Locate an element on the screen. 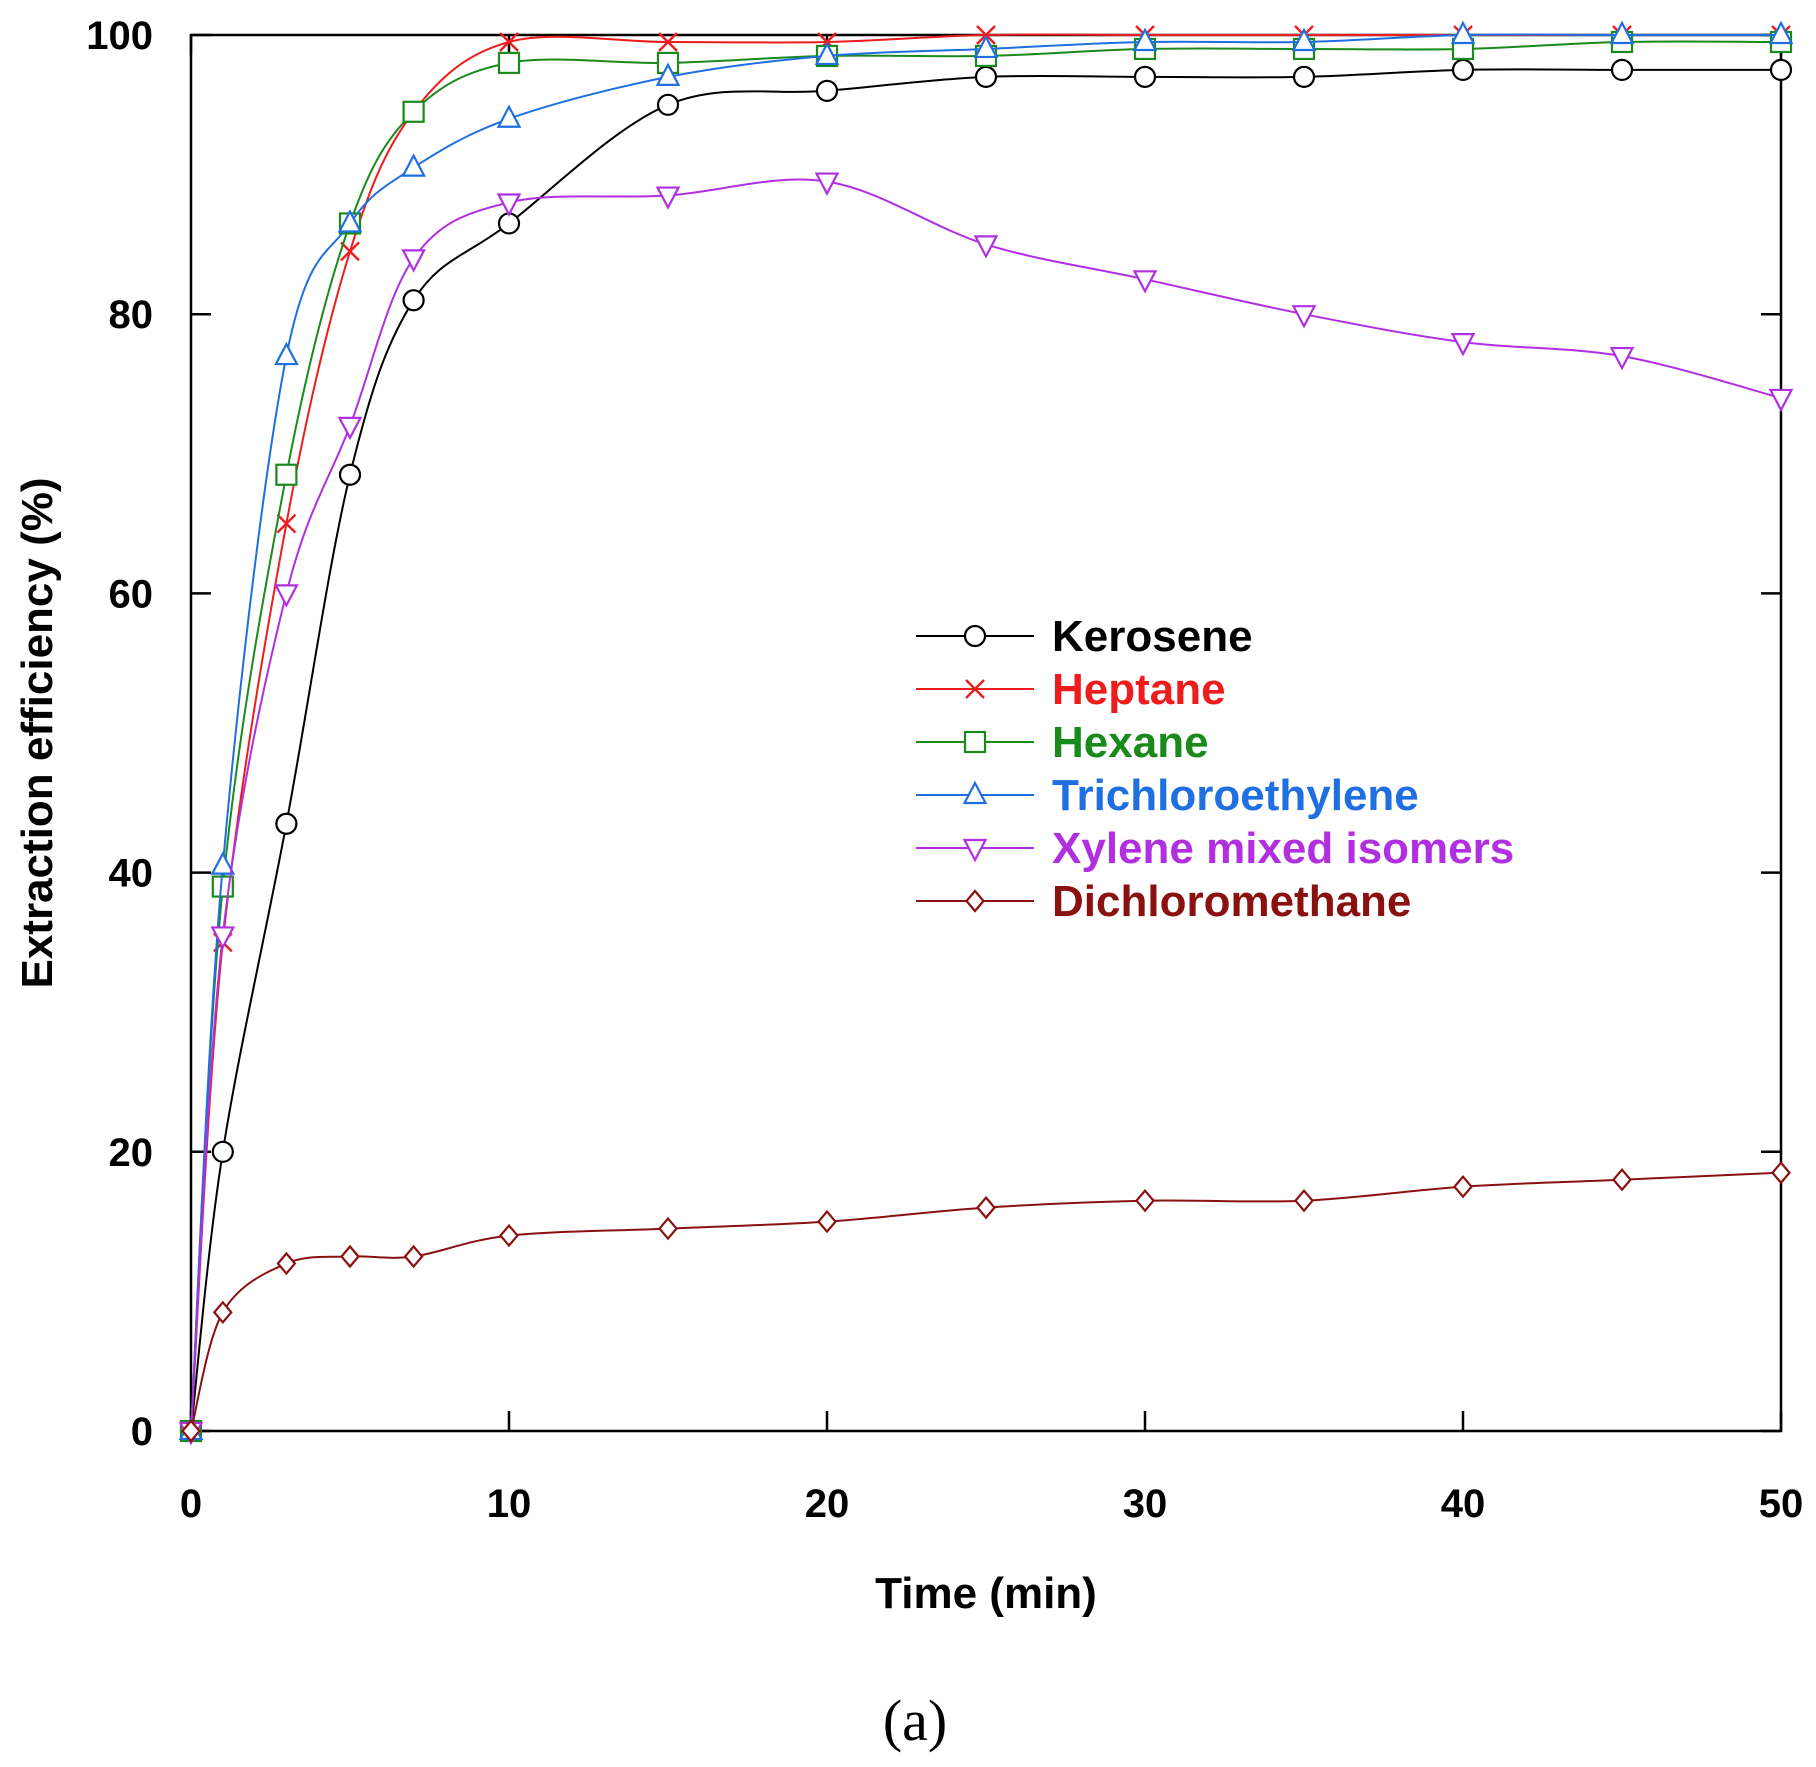 The width and height of the screenshot is (1816, 1767). x-tick-label: 10 is located at coordinates (509, 1504).